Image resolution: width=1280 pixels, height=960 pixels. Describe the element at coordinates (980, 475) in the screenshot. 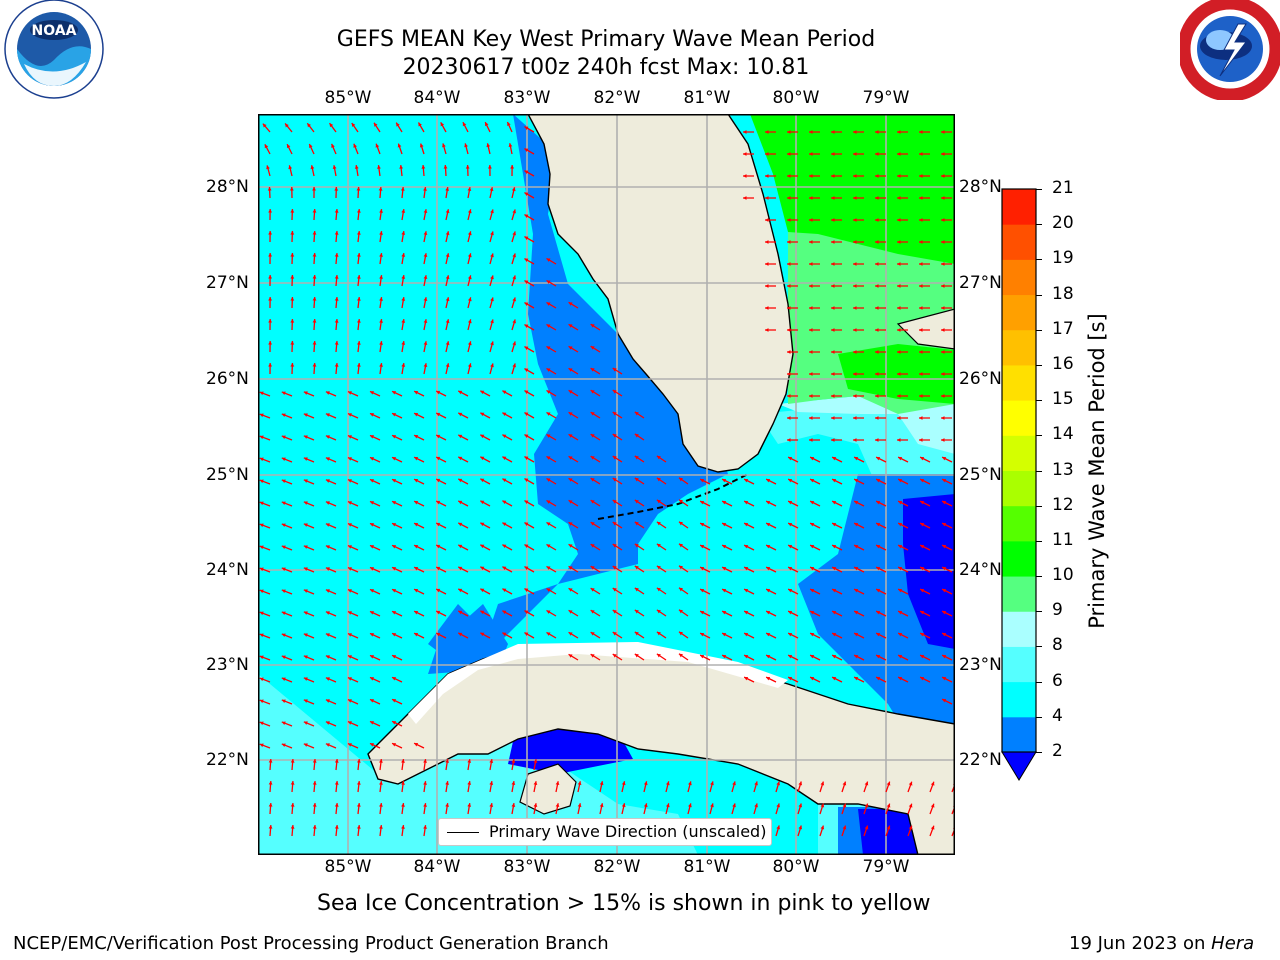

I see `lat-label-right-25n: 25°N` at that location.